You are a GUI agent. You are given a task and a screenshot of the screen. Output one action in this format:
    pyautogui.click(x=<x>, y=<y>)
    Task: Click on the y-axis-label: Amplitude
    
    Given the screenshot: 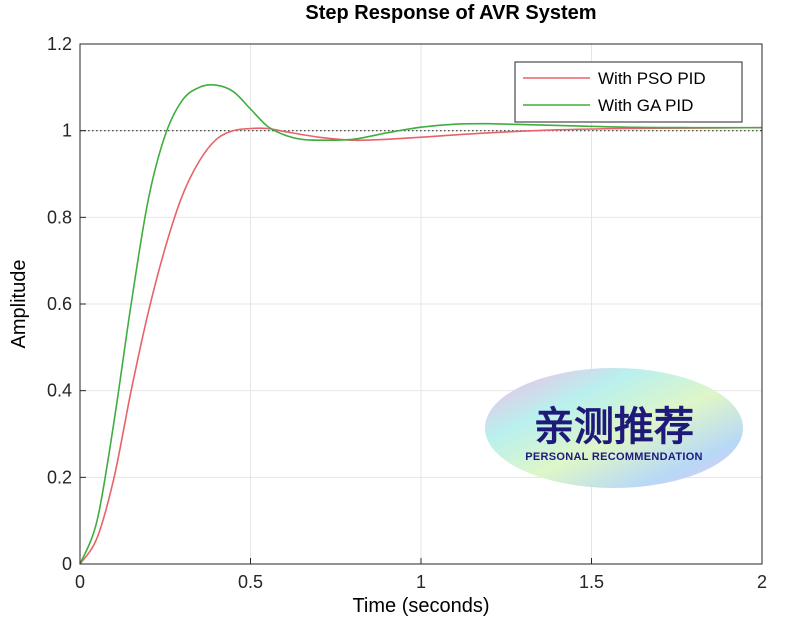 What is the action you would take?
    pyautogui.click(x=19, y=304)
    